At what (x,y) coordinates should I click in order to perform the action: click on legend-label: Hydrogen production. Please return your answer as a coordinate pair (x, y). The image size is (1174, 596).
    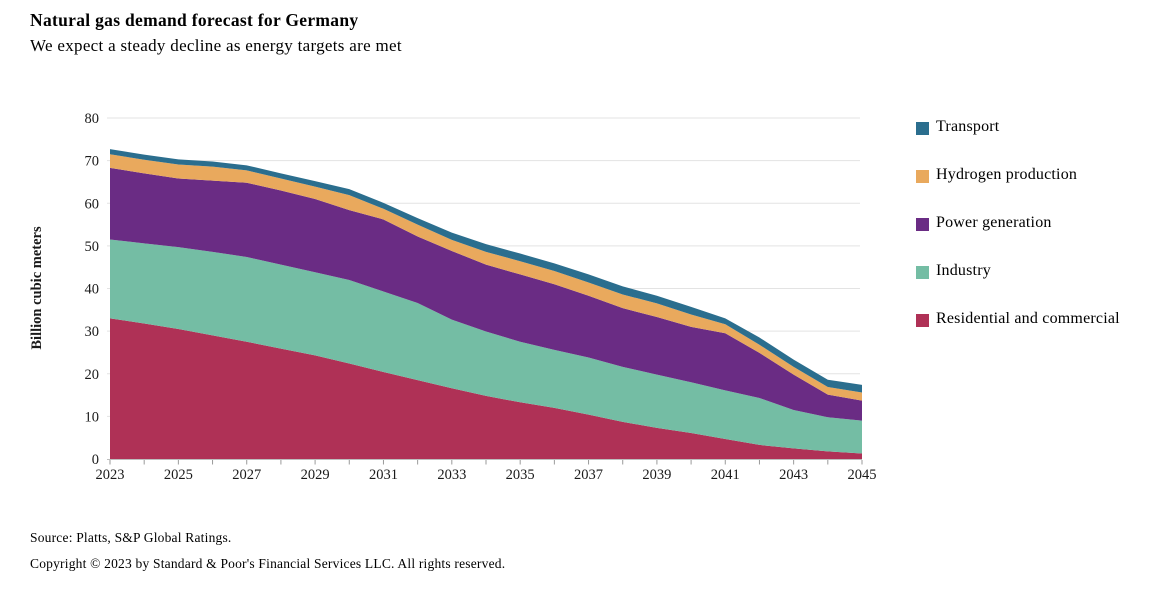
    Looking at the image, I should click on (1007, 174).